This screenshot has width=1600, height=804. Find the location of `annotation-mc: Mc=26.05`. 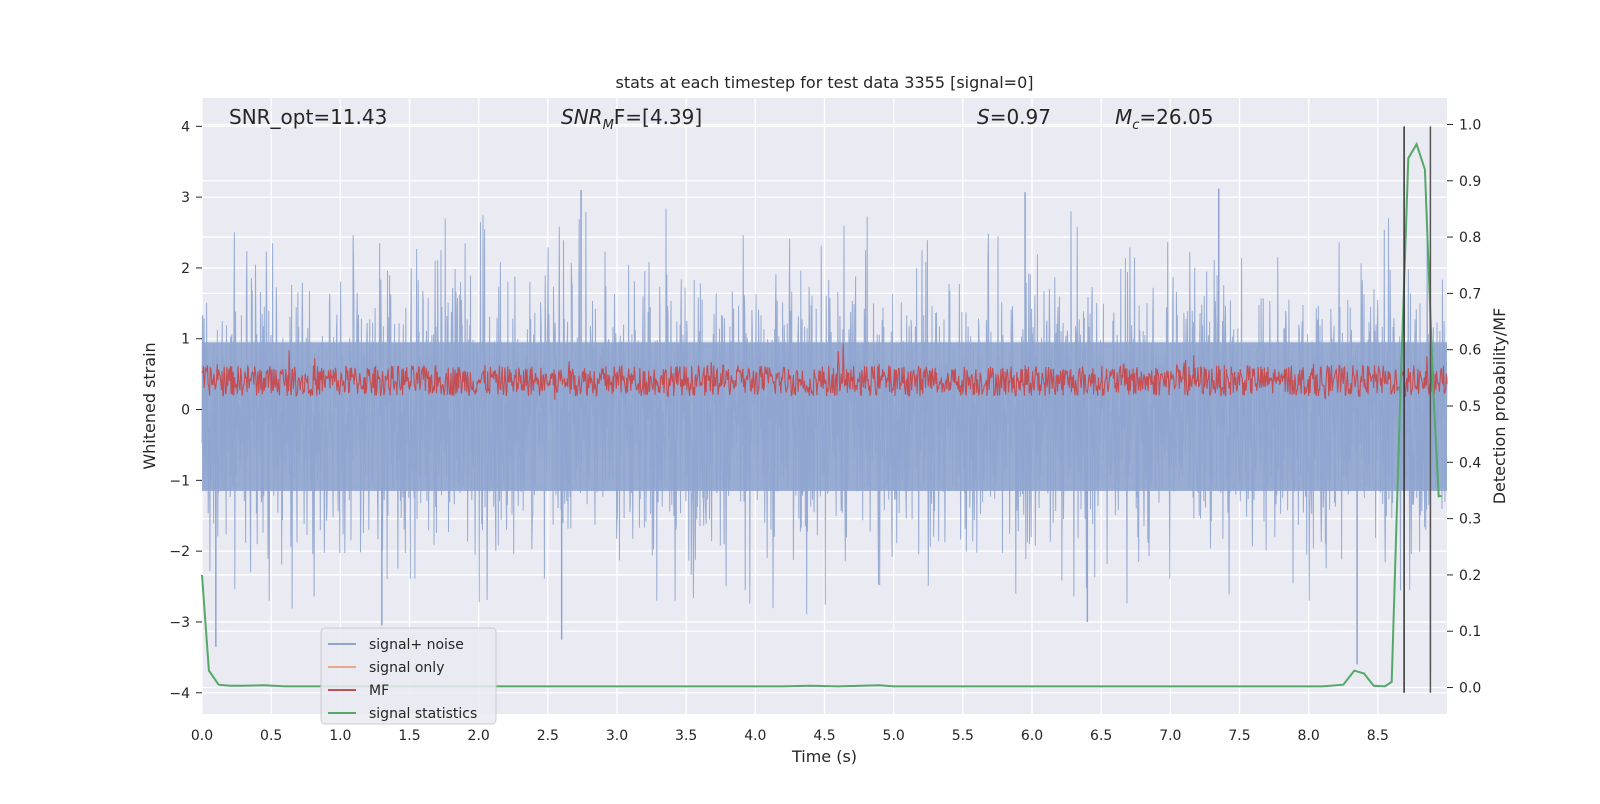

annotation-mc: Mc=26.05 is located at coordinates (1164, 119).